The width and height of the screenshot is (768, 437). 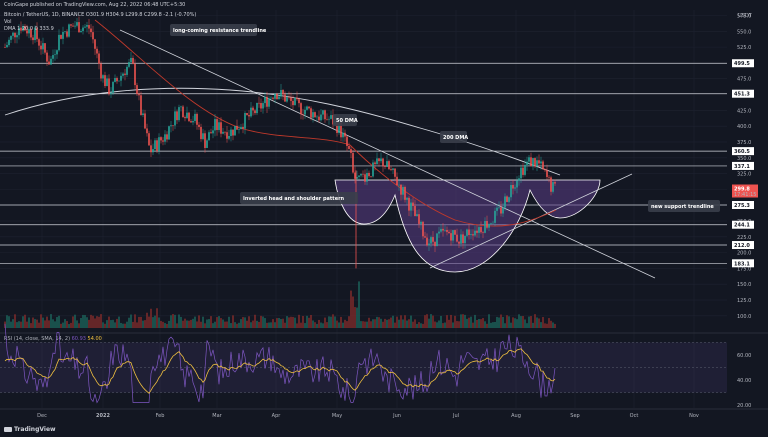 I want to click on dma-200-line, so click(x=282, y=131).